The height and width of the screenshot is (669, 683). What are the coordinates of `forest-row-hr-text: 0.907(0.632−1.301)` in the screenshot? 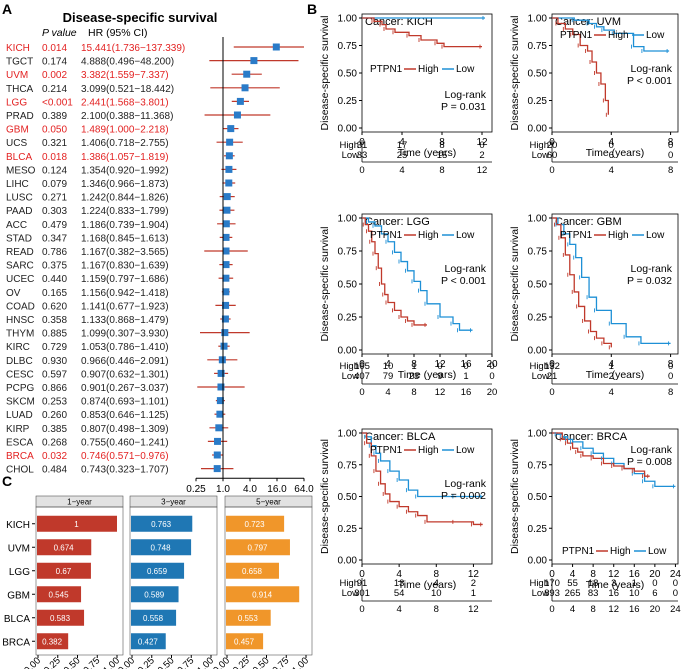 It's located at (125, 374).